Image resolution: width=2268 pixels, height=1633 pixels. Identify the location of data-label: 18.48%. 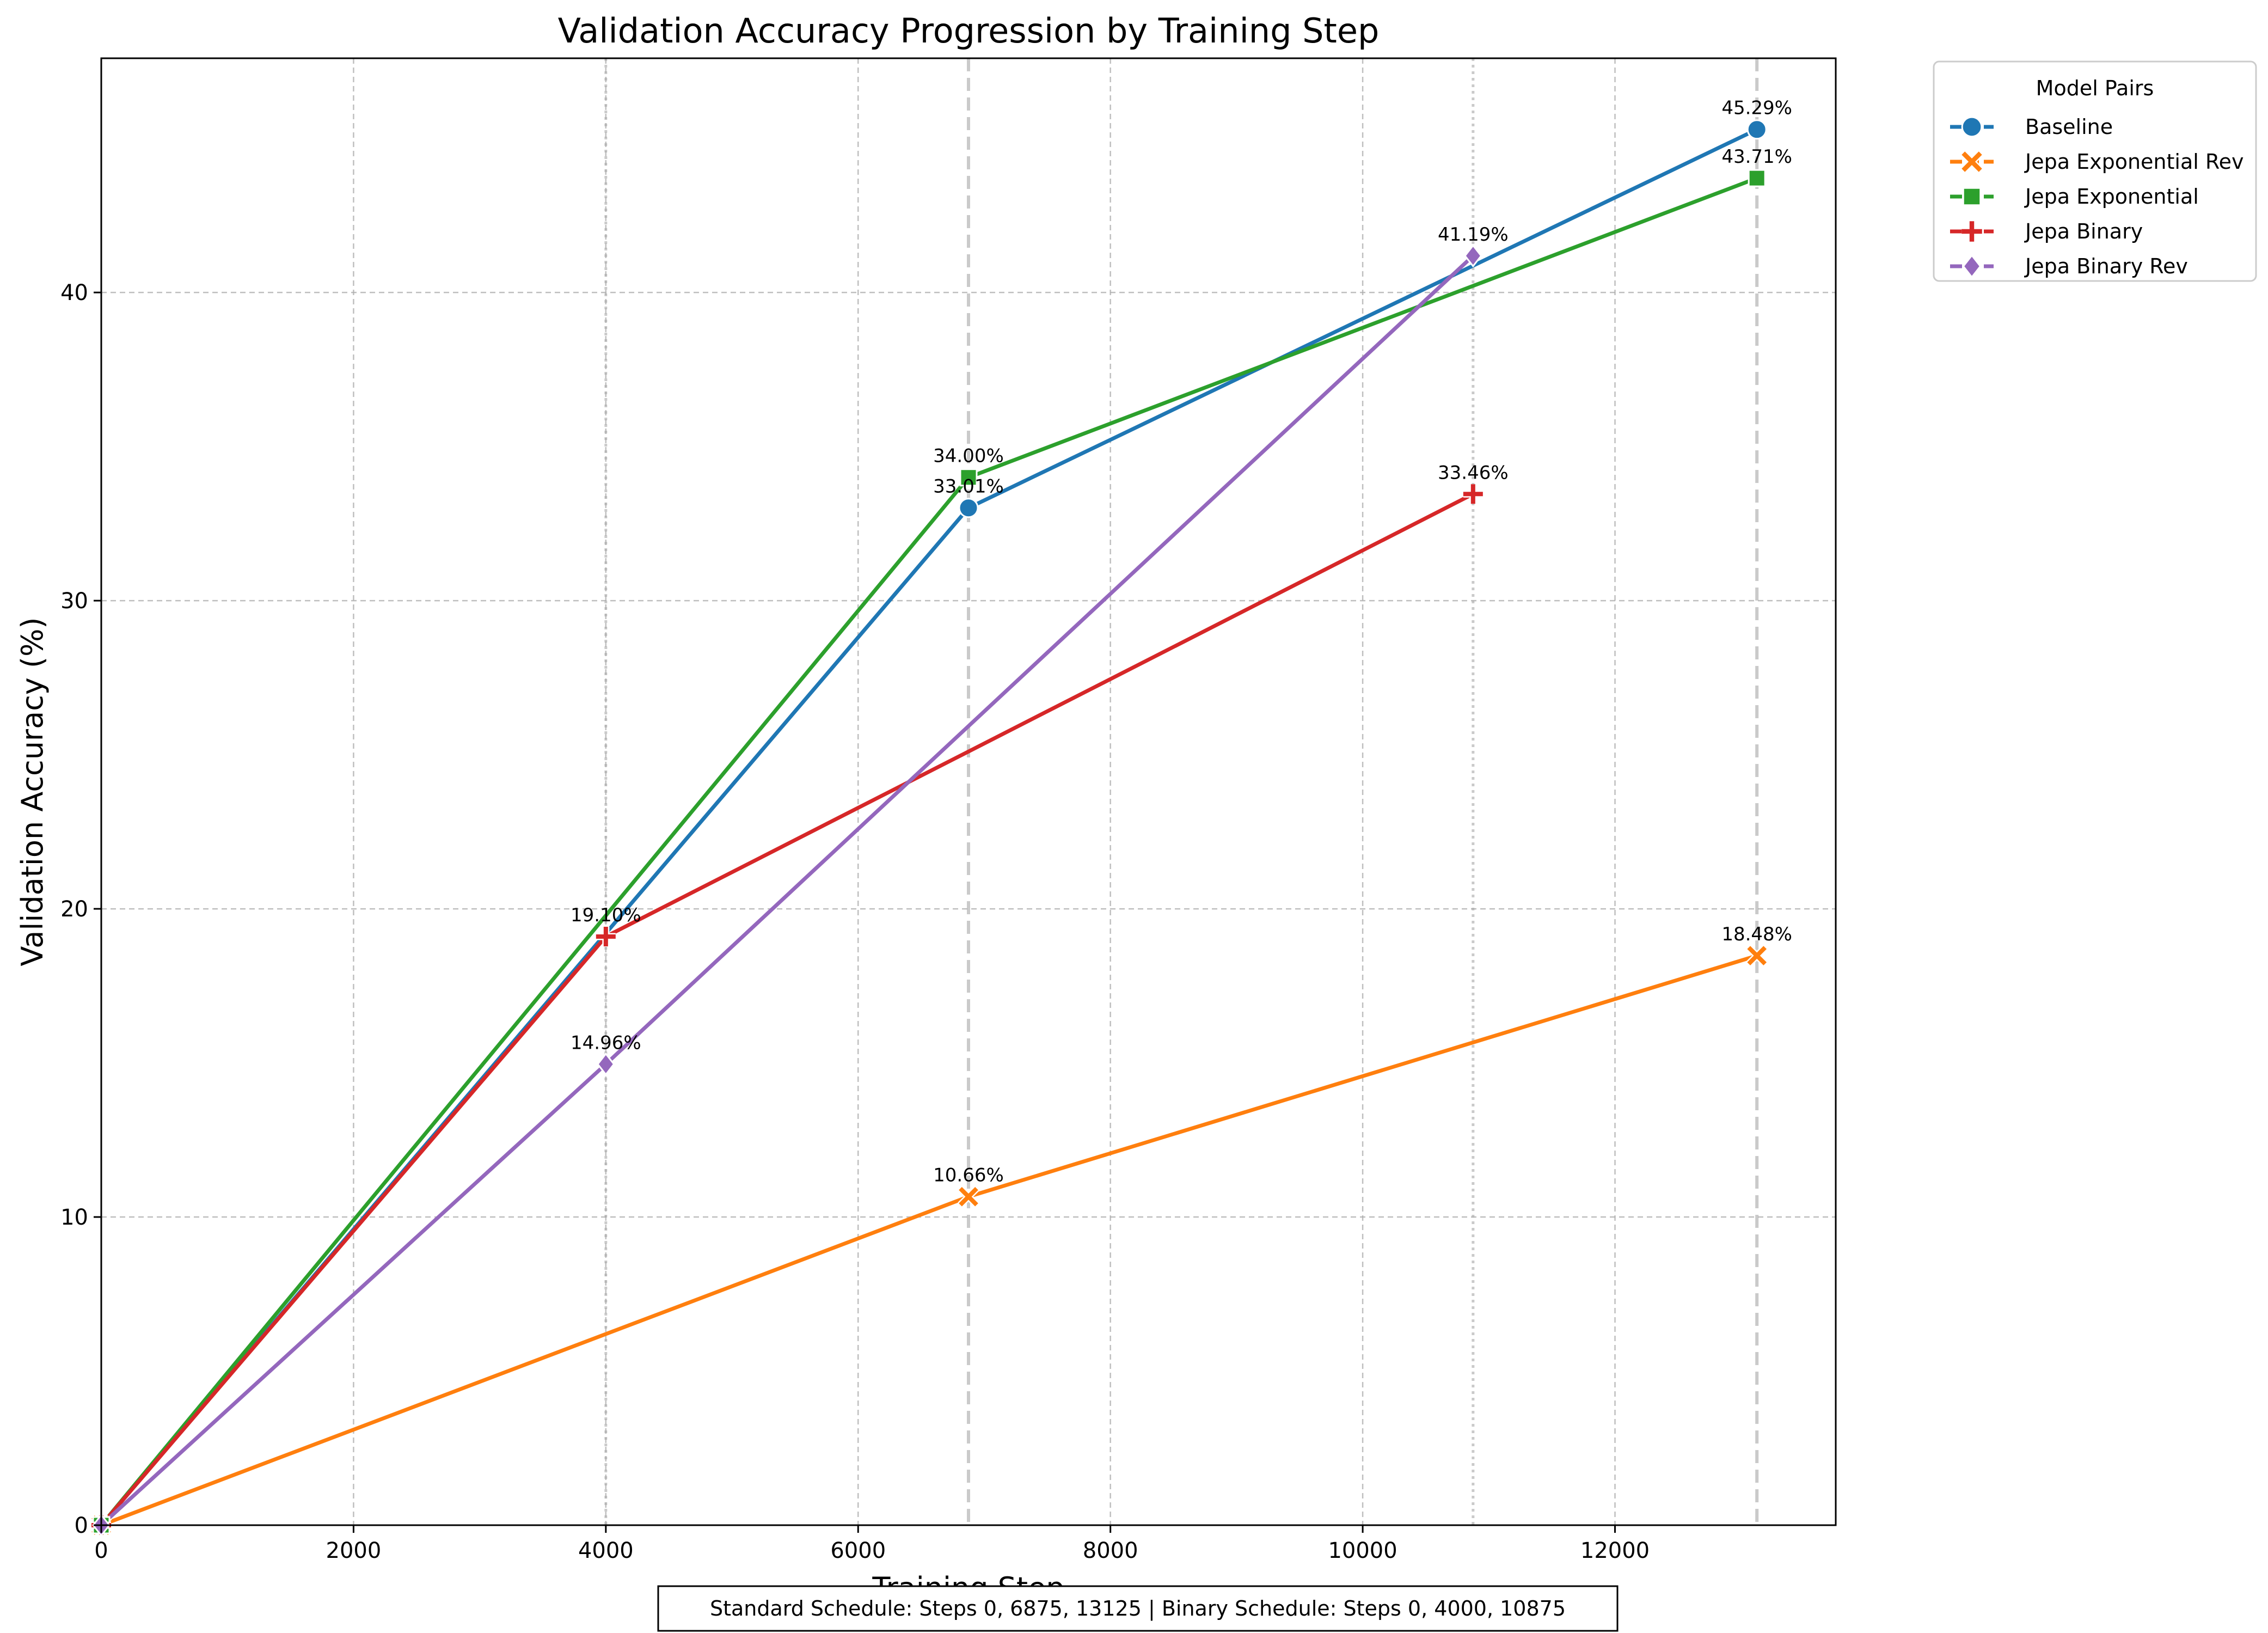
(1756, 934).